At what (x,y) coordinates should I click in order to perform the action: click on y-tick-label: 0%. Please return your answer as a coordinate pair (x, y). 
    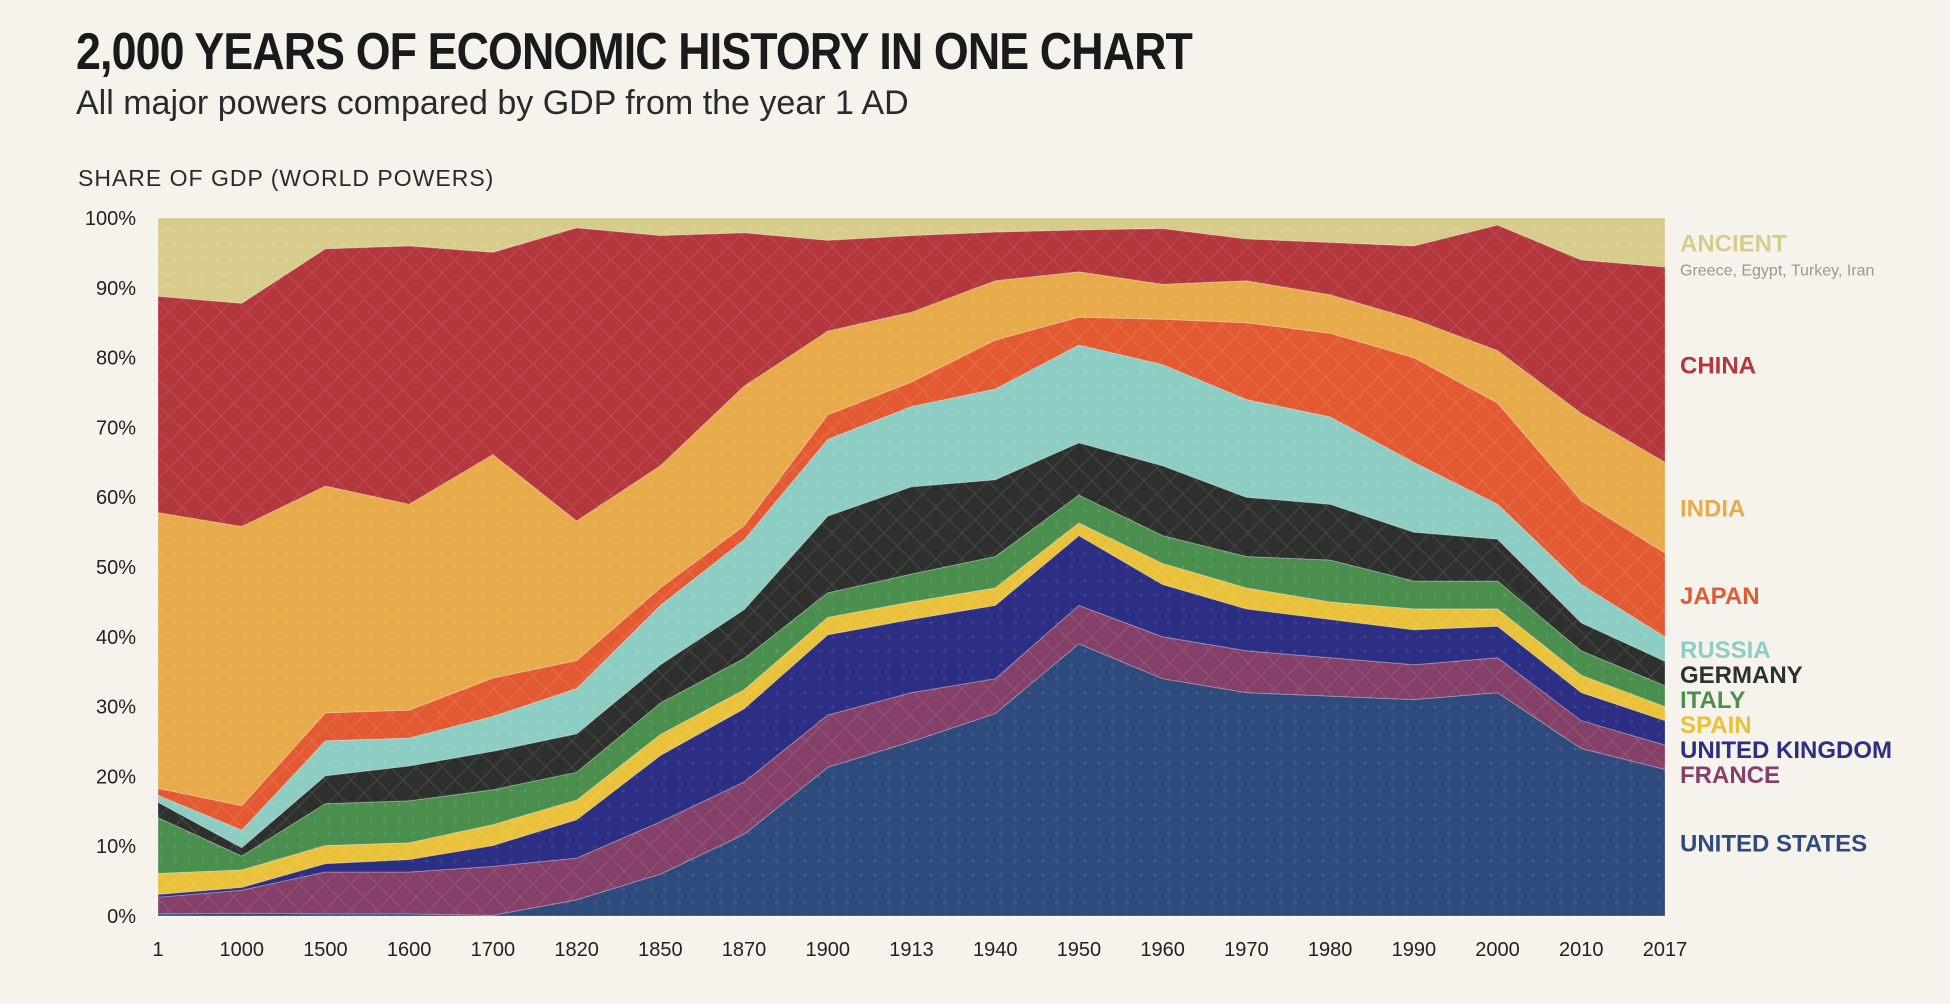
    Looking at the image, I should click on (121, 917).